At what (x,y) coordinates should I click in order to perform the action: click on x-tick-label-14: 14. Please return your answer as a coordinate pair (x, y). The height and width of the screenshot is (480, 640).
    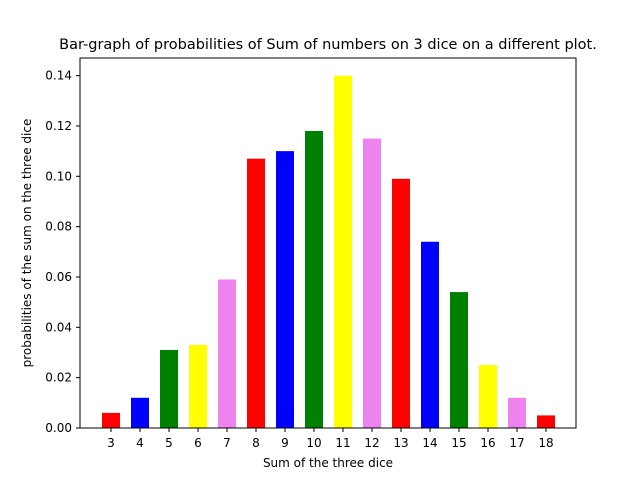
    Looking at the image, I should click on (429, 443).